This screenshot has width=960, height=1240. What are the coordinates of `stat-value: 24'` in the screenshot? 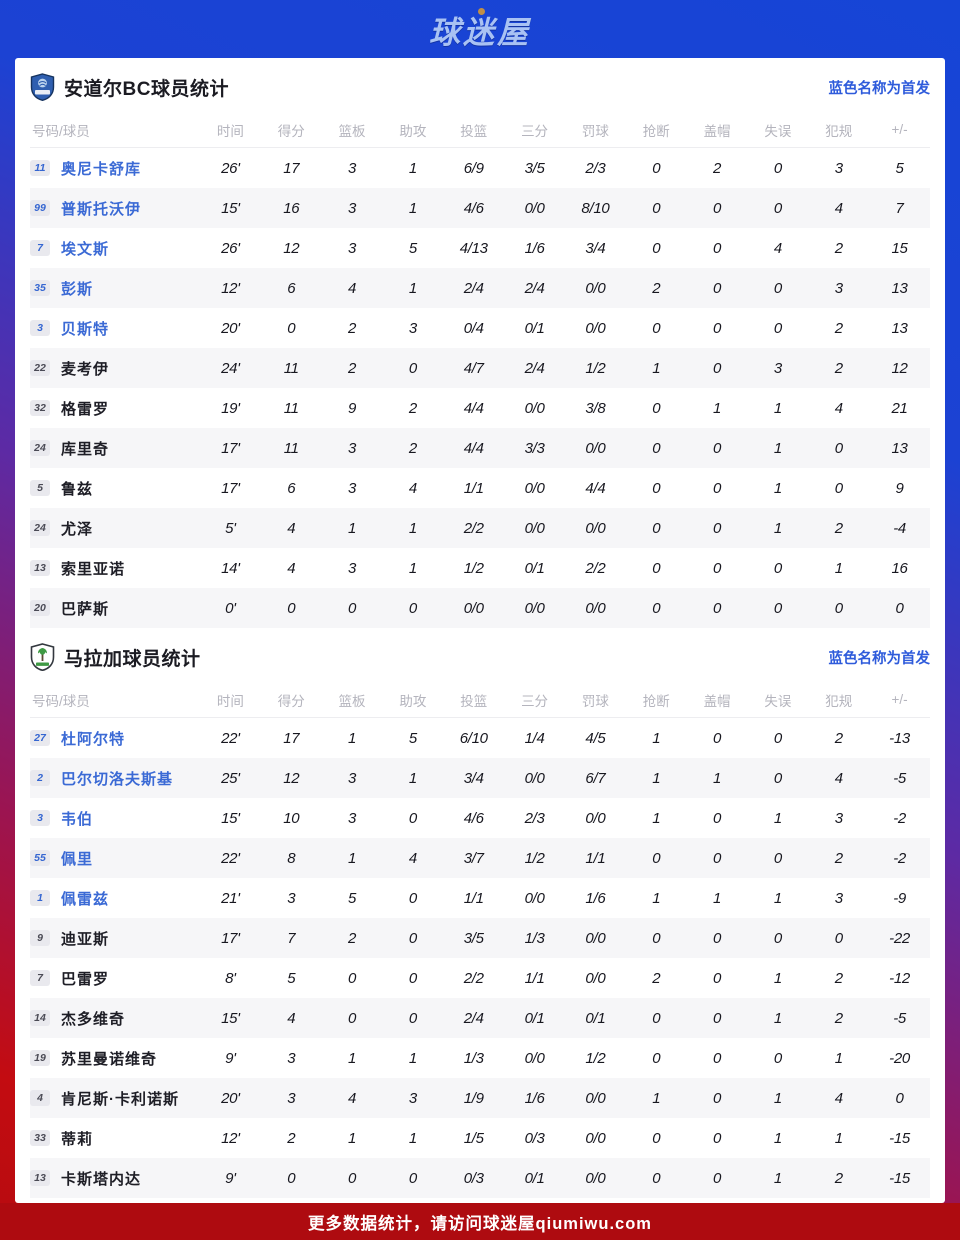 It's located at (230, 368).